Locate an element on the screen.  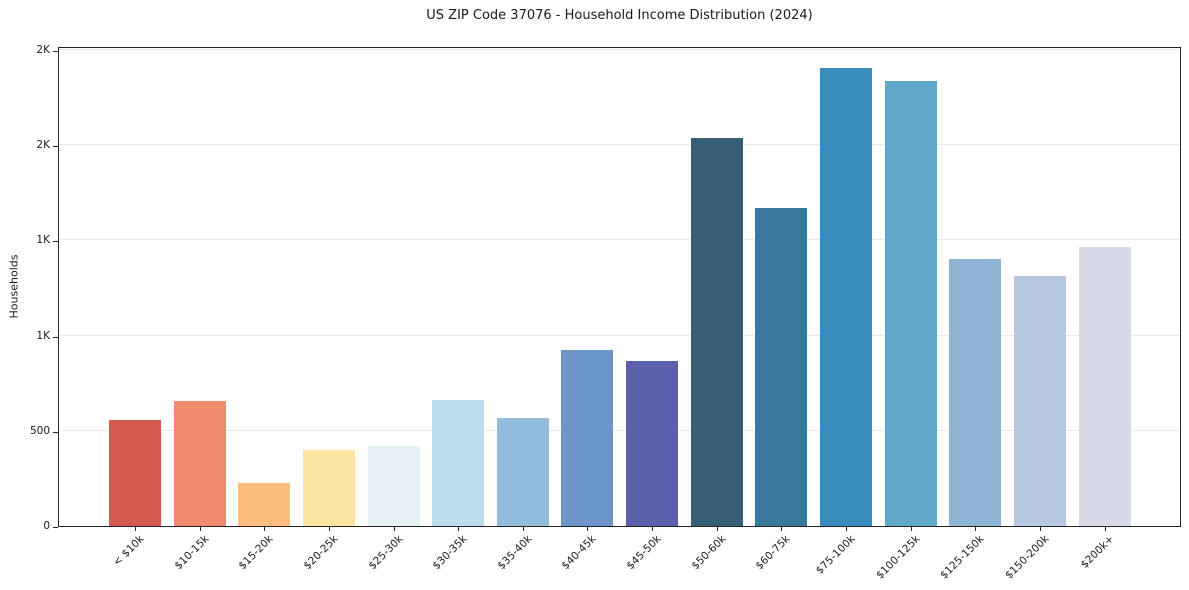
bar-$100-125k is located at coordinates (910, 303).